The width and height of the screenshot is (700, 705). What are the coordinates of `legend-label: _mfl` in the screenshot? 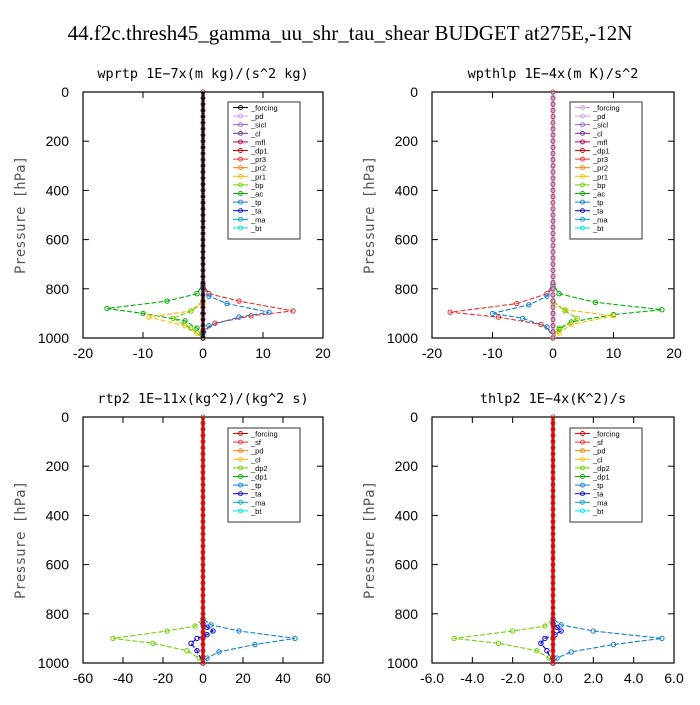 It's located at (600, 142).